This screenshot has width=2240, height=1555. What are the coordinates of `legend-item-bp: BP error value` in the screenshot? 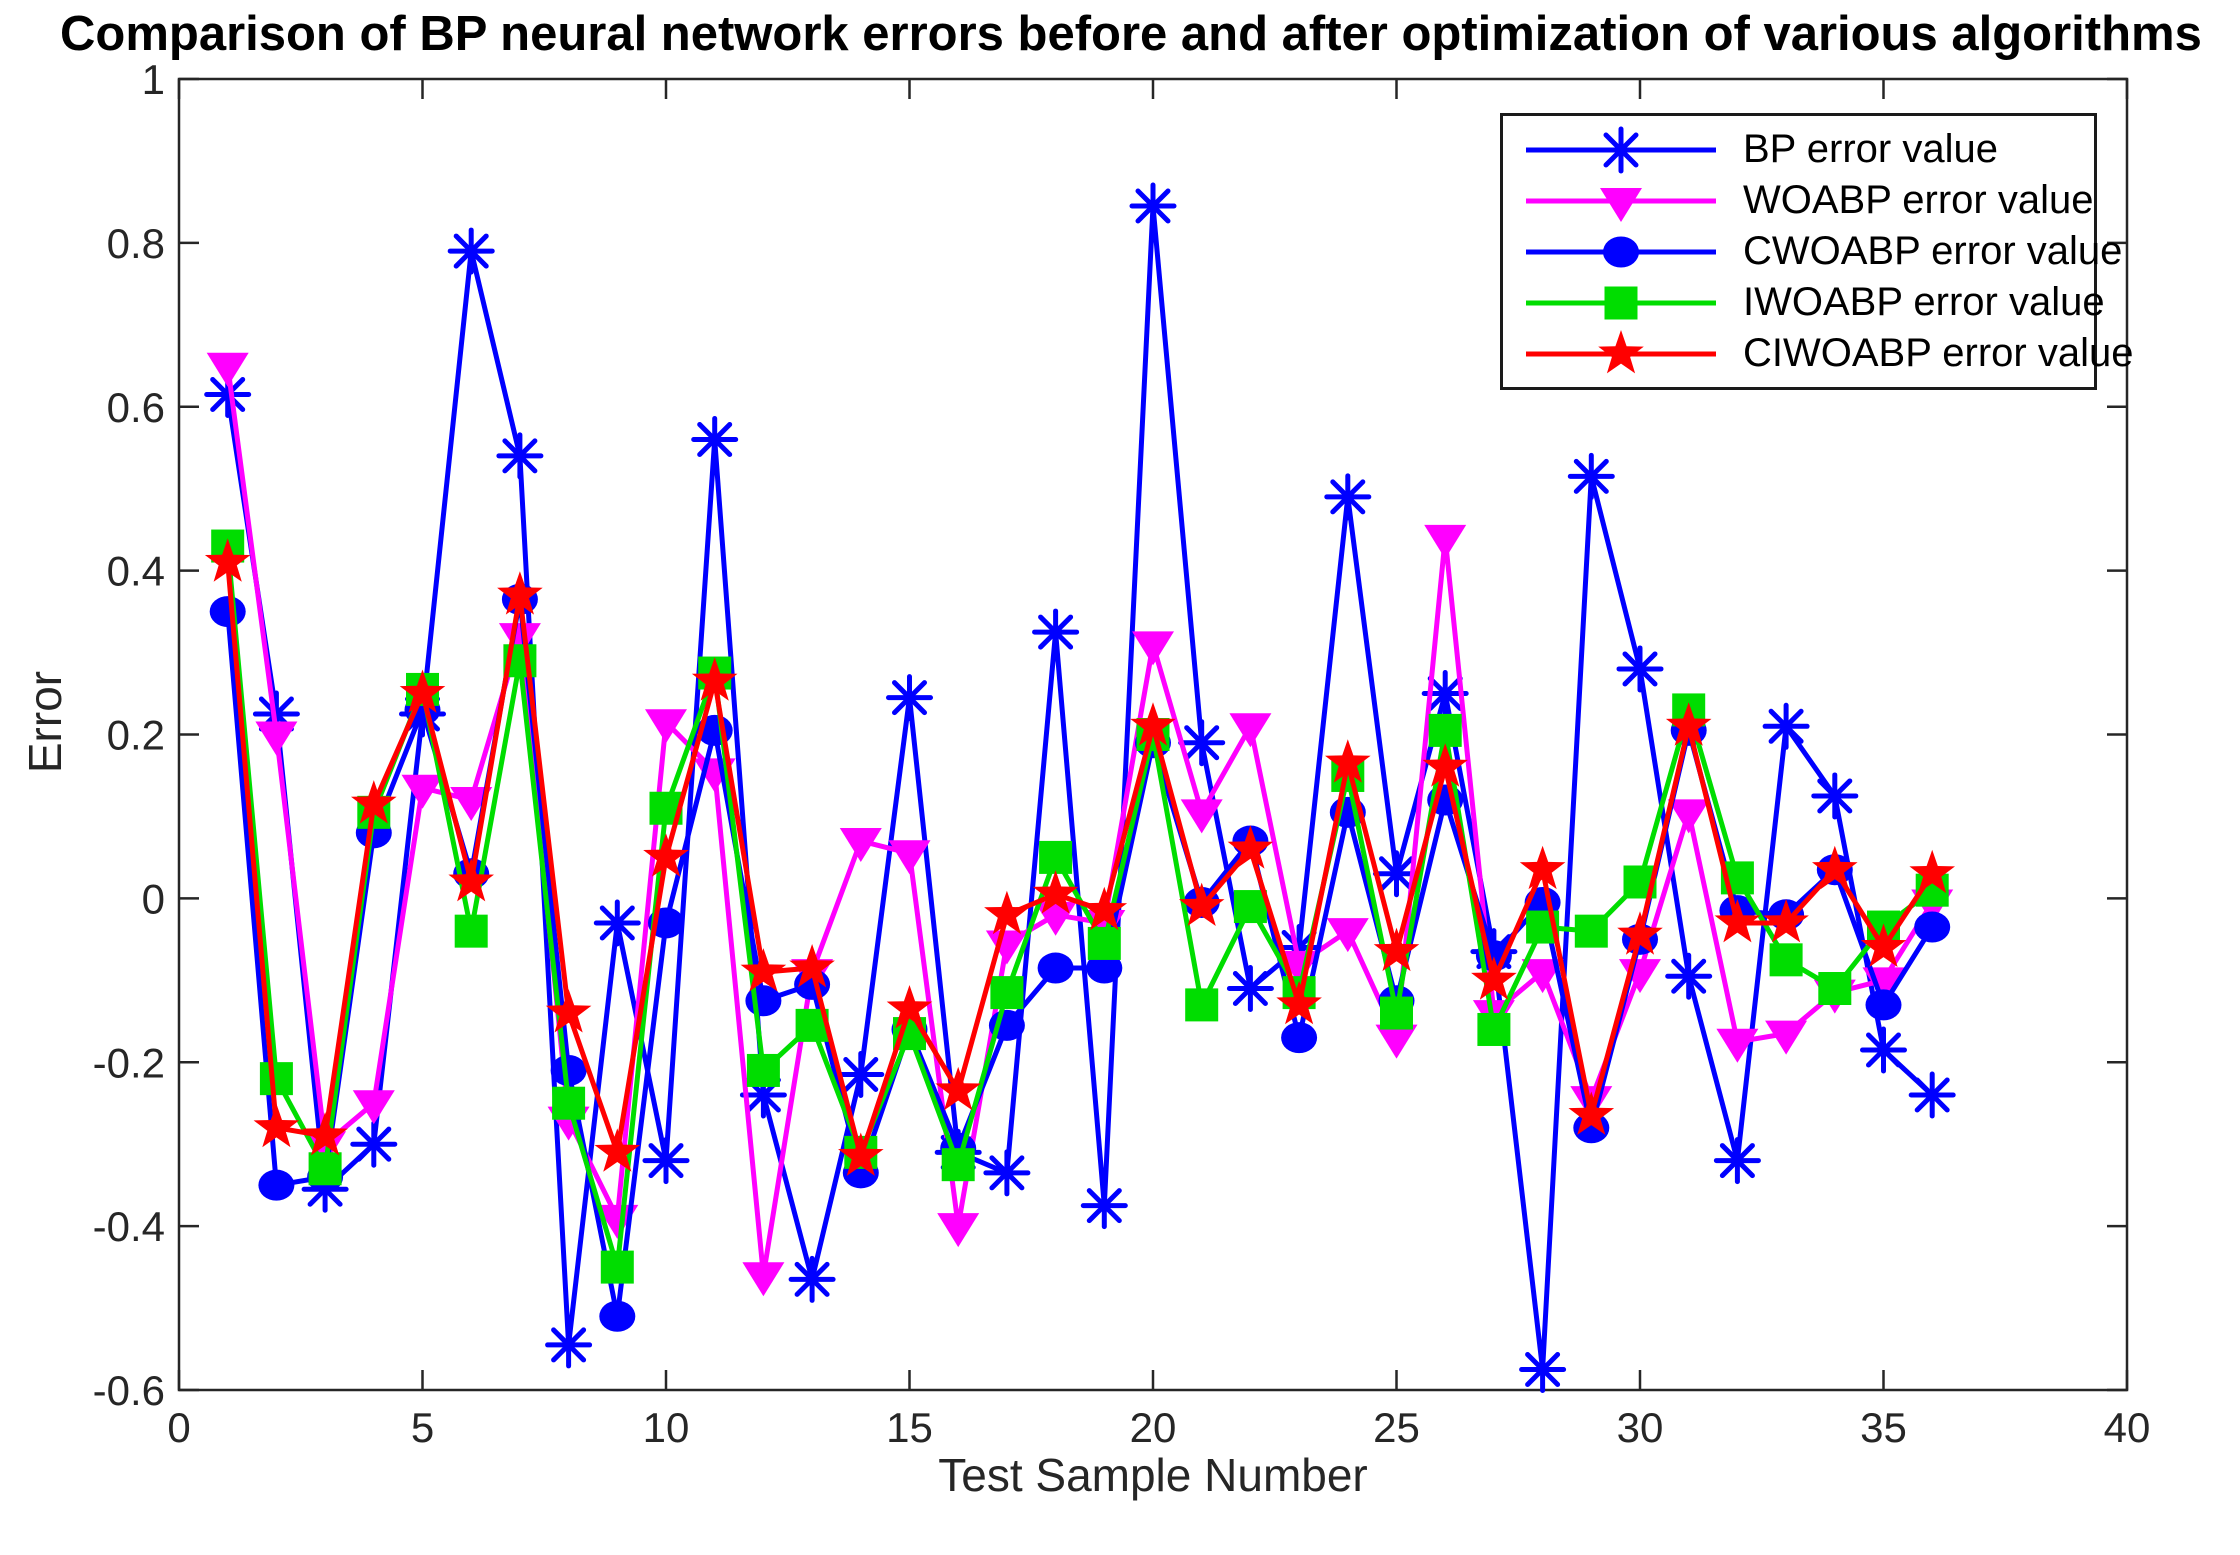 It's located at (1807, 150).